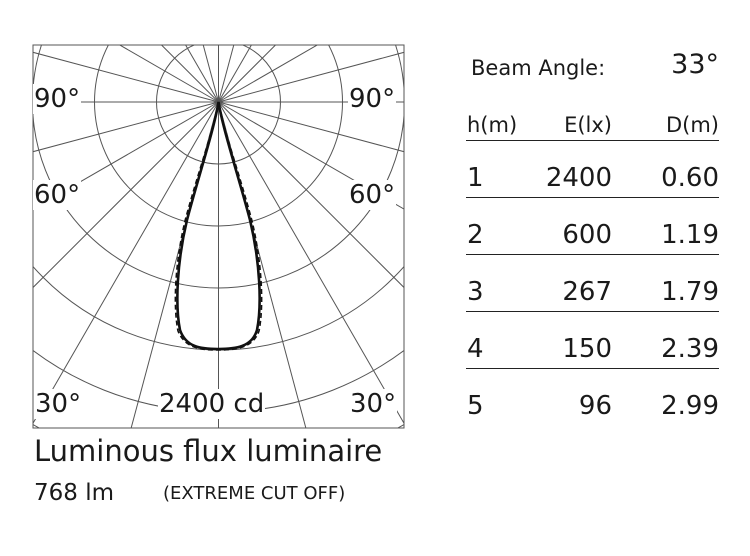 The width and height of the screenshot is (750, 556). Describe the element at coordinates (475, 235) in the screenshot. I see `cell-height: 2` at that location.